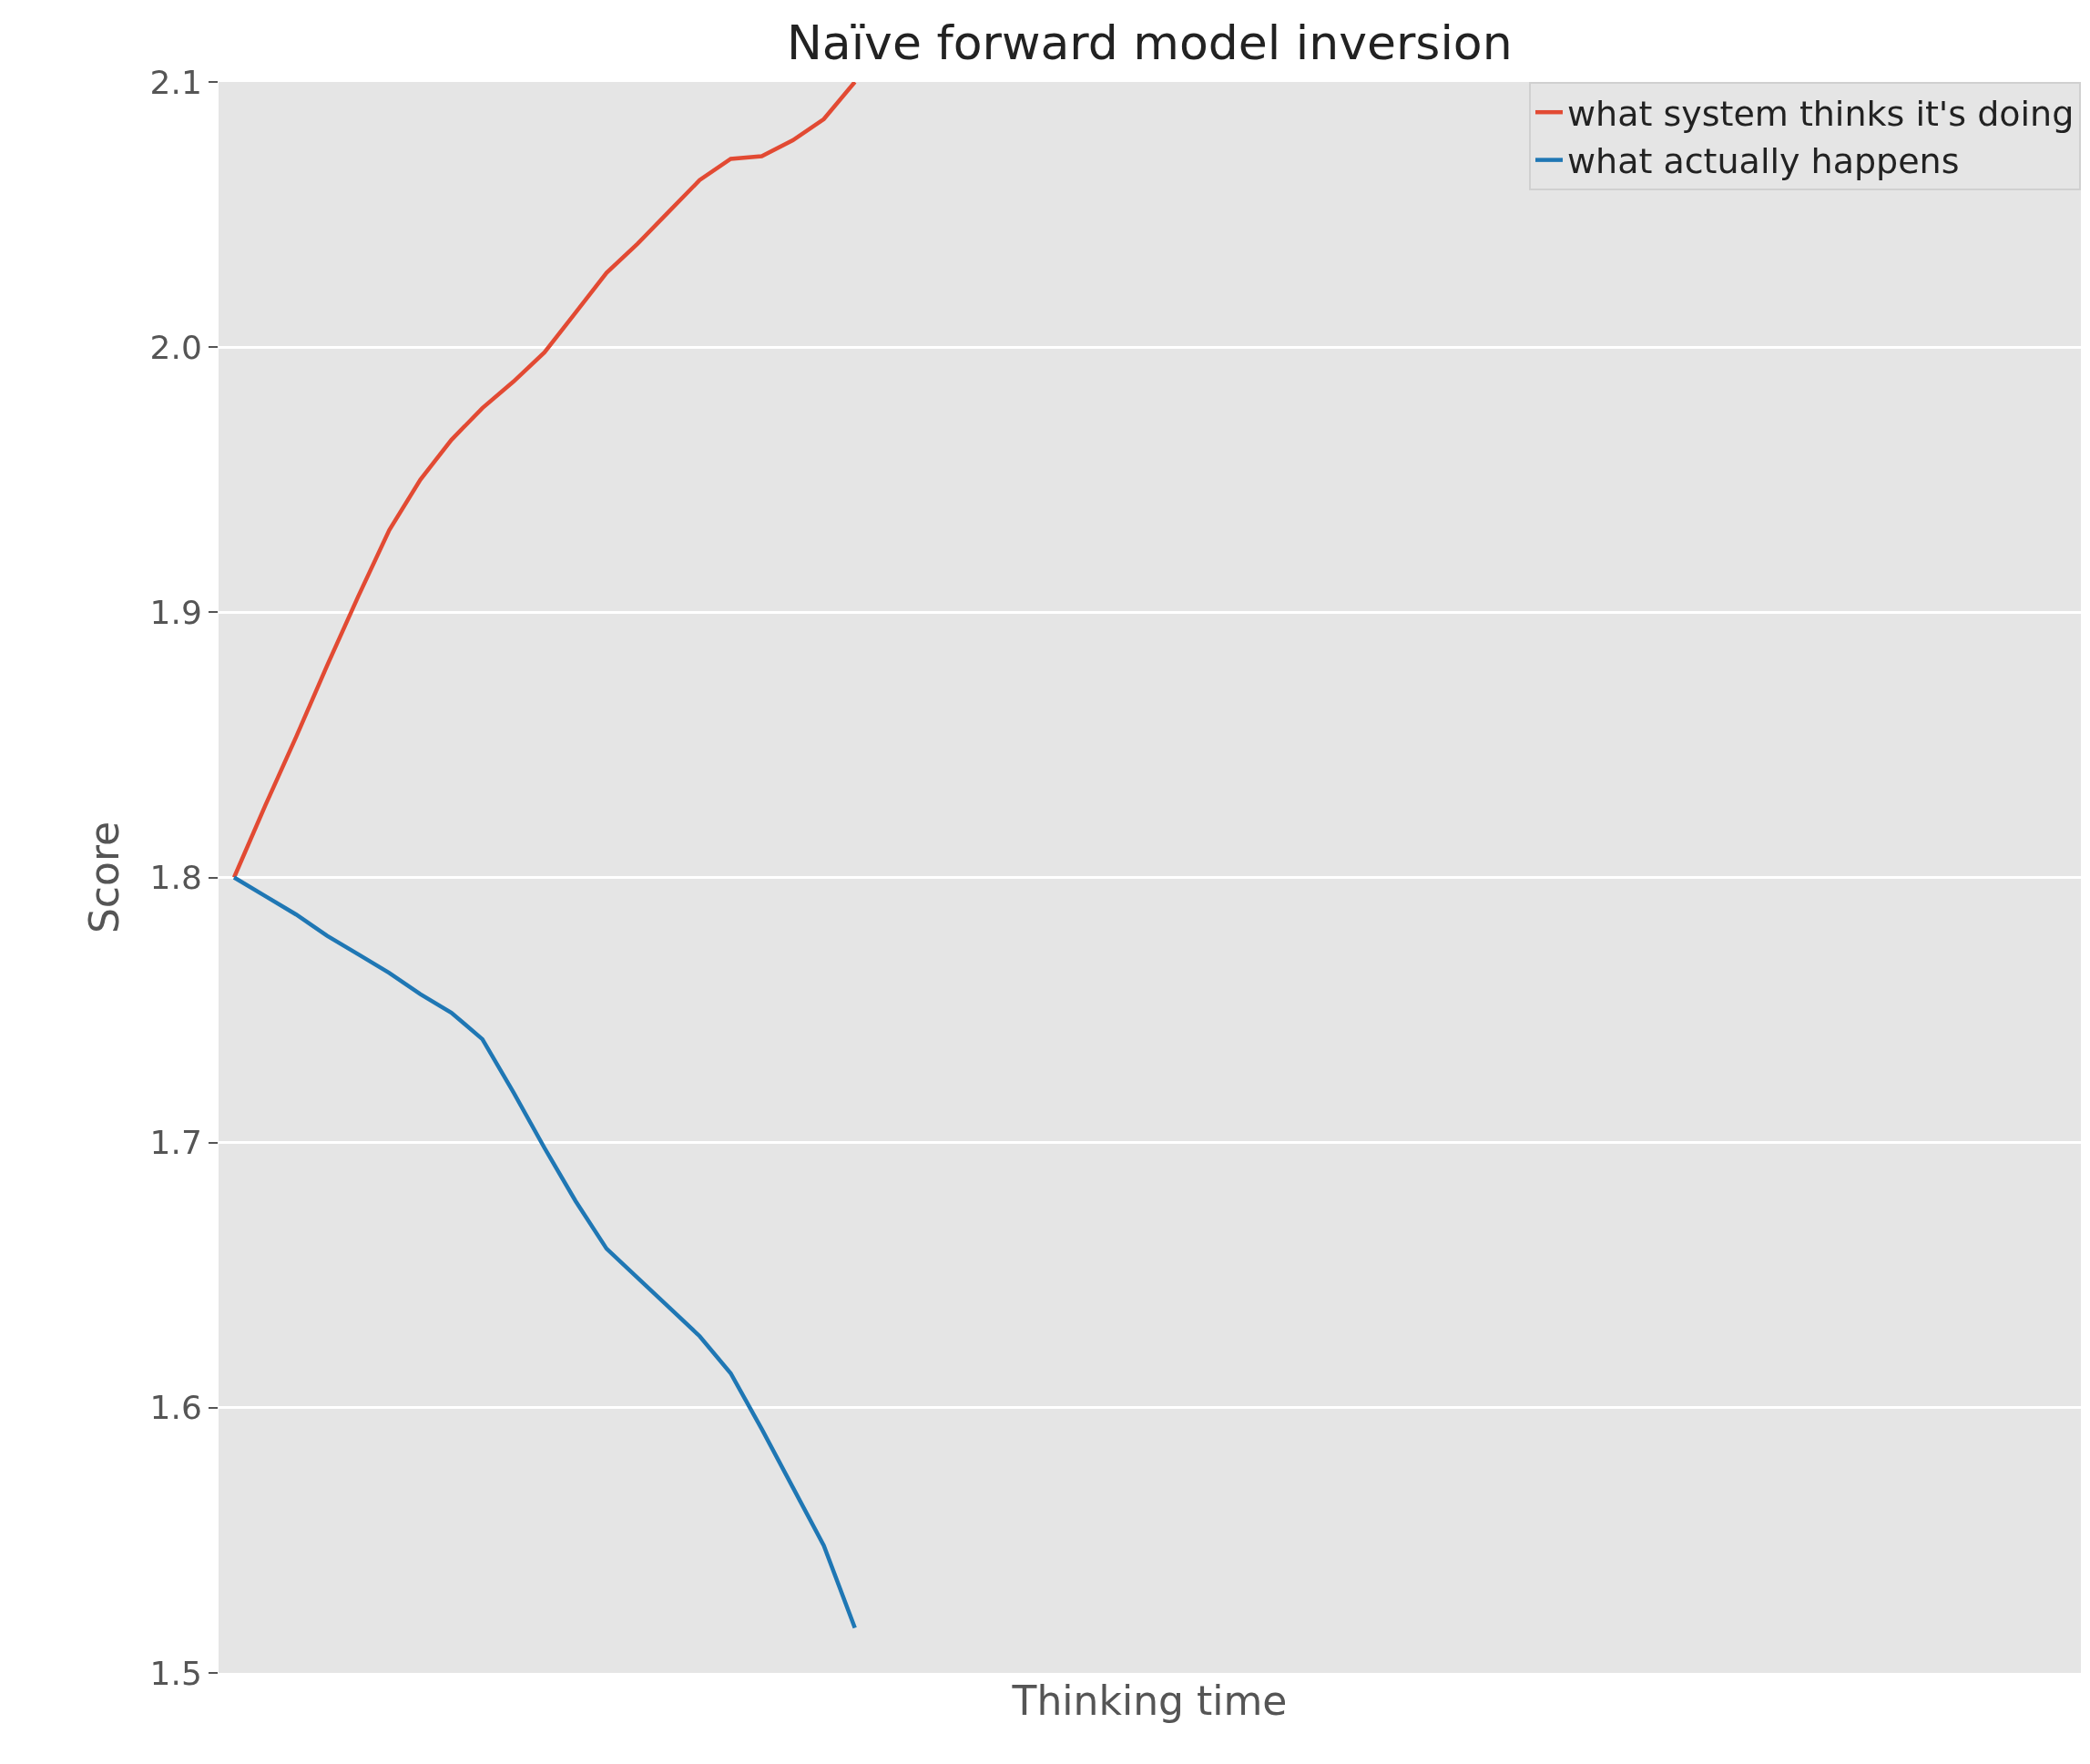 This screenshot has height=1764, width=2090. What do you see at coordinates (1763, 161) in the screenshot?
I see `legend-label: what actually happens` at bounding box center [1763, 161].